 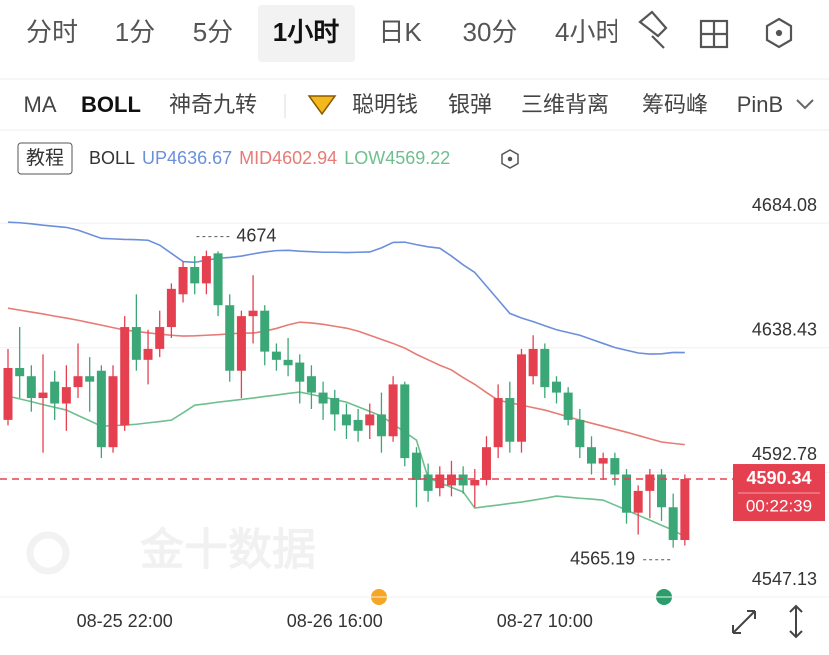 What do you see at coordinates (565, 104) in the screenshot?
I see `indicator: 三维背离` at bounding box center [565, 104].